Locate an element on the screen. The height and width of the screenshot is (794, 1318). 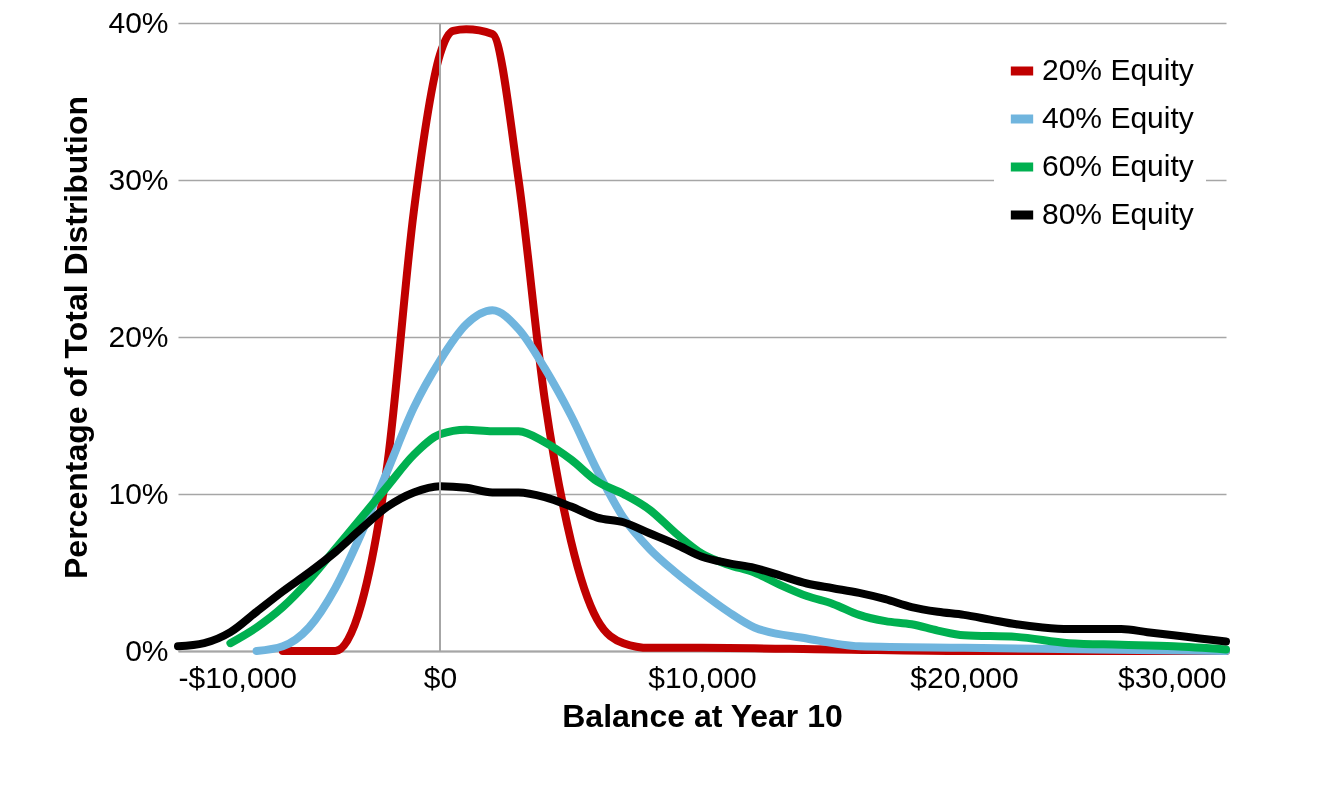
x-axis-title: Balance at Year 10 is located at coordinates (702, 715).